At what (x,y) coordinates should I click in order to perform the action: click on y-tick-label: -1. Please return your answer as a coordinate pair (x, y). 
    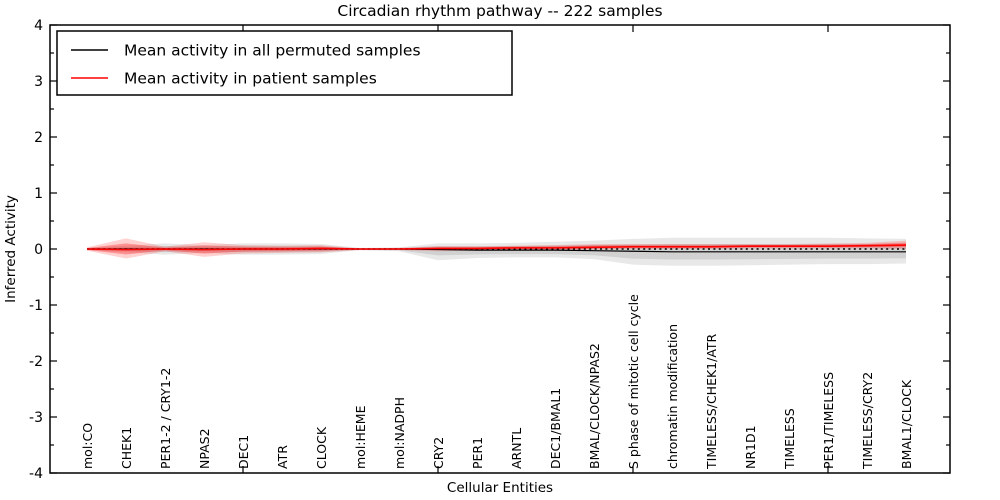
    Looking at the image, I should click on (36, 306).